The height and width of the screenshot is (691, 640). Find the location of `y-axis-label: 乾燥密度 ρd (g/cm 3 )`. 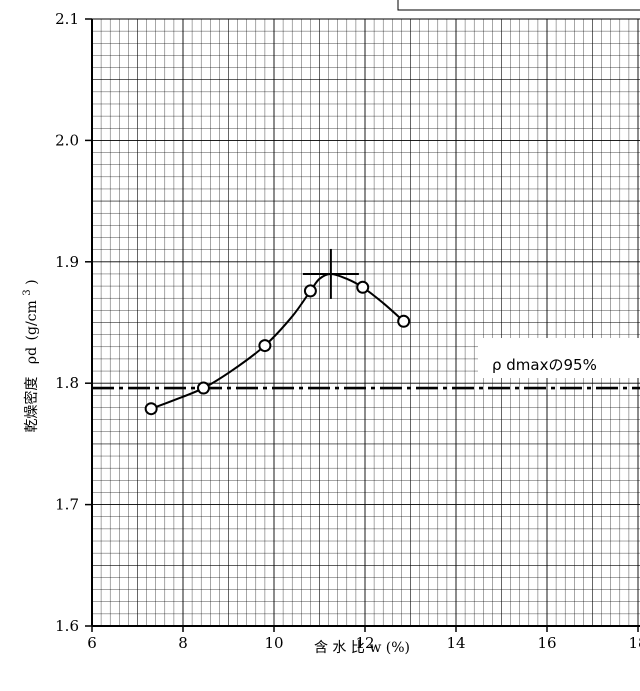

y-axis-label: 乾燥密度 ρd (g/cm 3 ) is located at coordinates (29, 355).